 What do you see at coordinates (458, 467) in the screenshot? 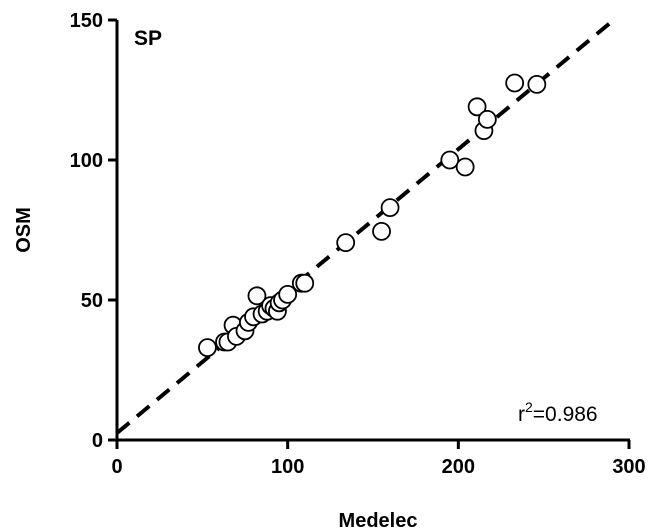
I see `x-tick-label: 200` at bounding box center [458, 467].